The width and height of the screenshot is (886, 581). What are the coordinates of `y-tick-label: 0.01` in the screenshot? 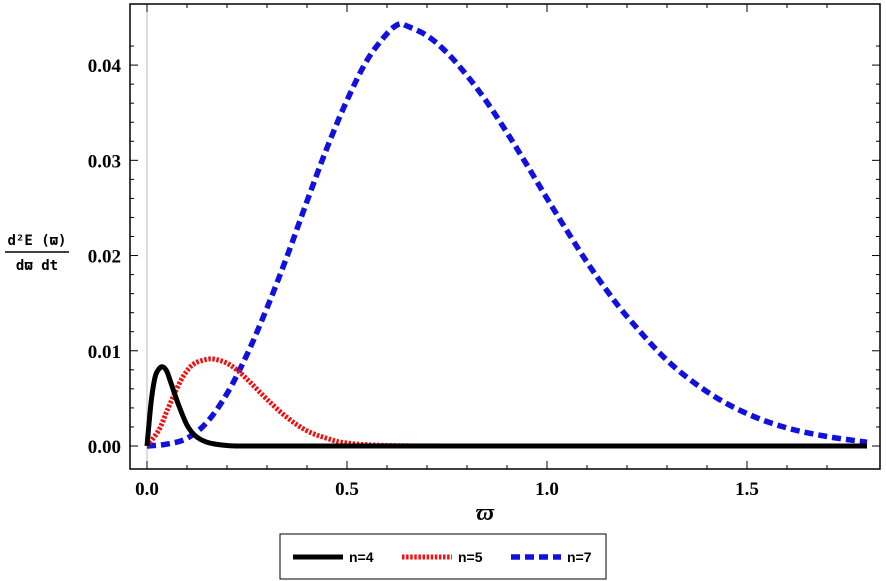 It's located at (104, 352).